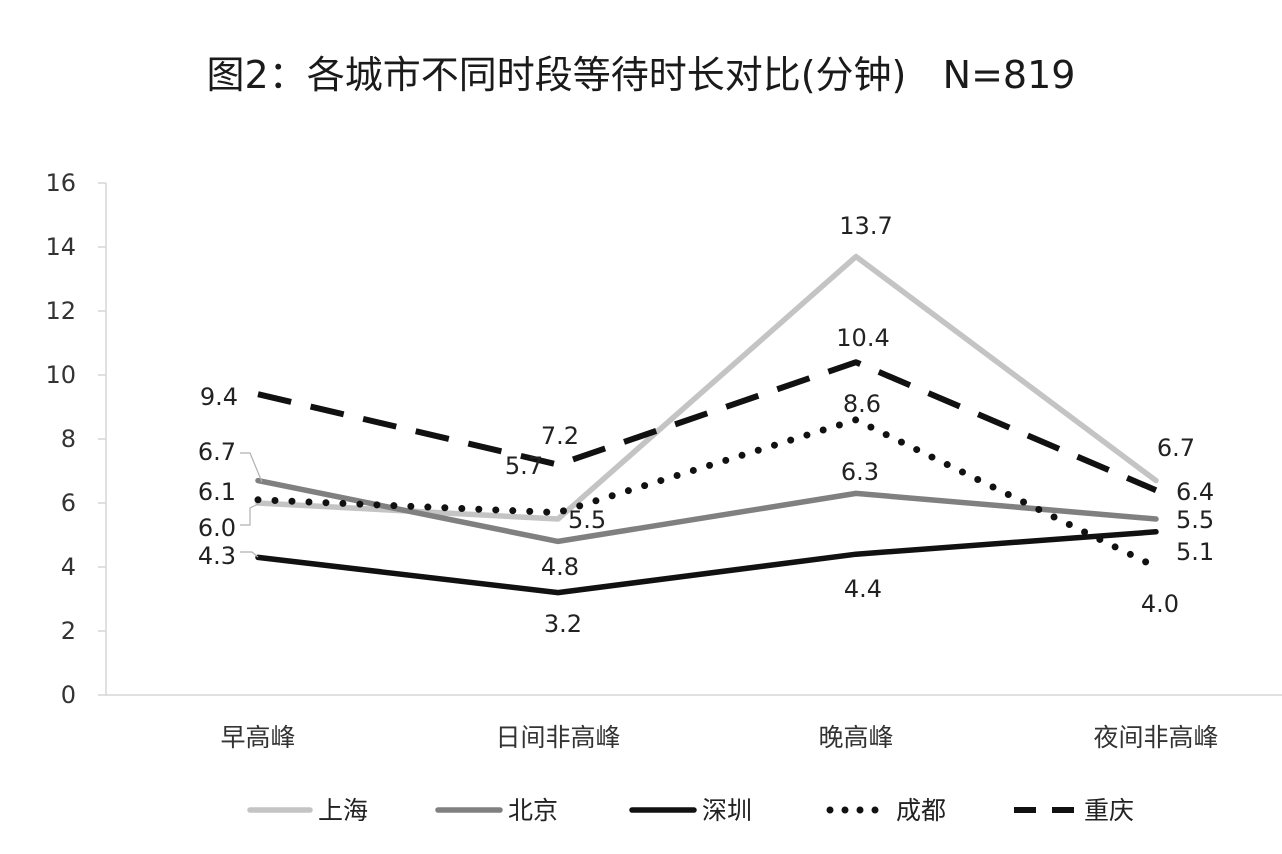  Describe the element at coordinates (68, 631) in the screenshot. I see `y-tick-label: 2` at that location.